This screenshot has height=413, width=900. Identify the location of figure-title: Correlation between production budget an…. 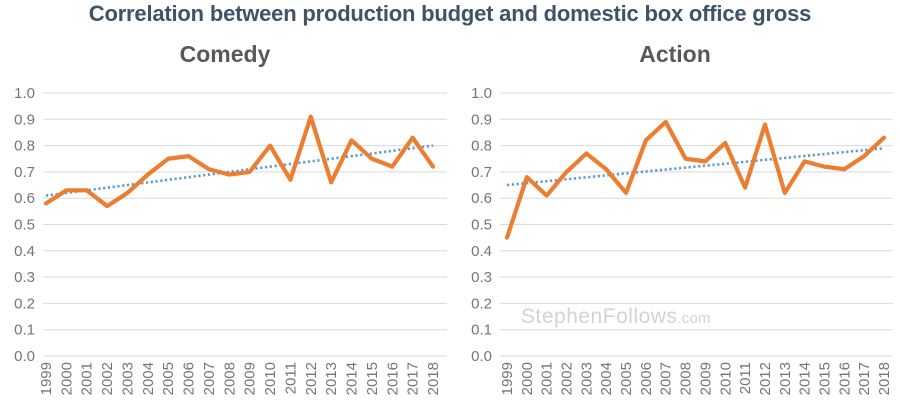
(450, 13).